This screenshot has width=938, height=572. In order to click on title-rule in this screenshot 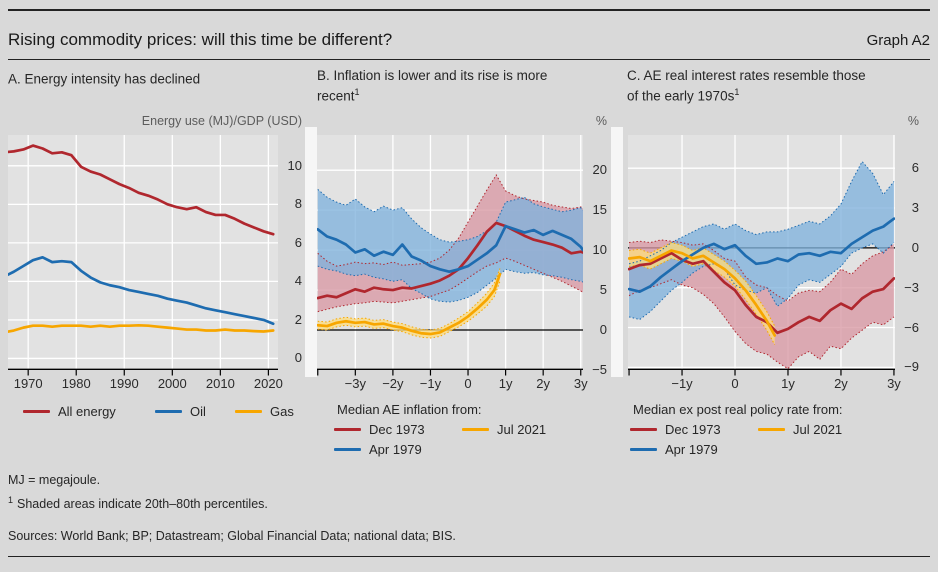, I will do `click(469, 59)`.